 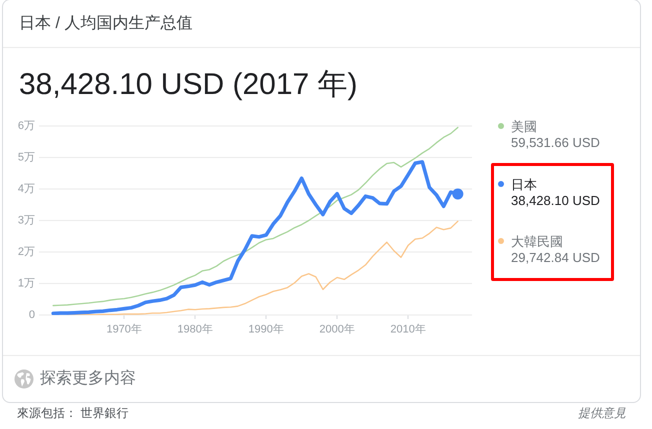 What do you see at coordinates (26, 252) in the screenshot?
I see `y-tick-label: 2万` at bounding box center [26, 252].